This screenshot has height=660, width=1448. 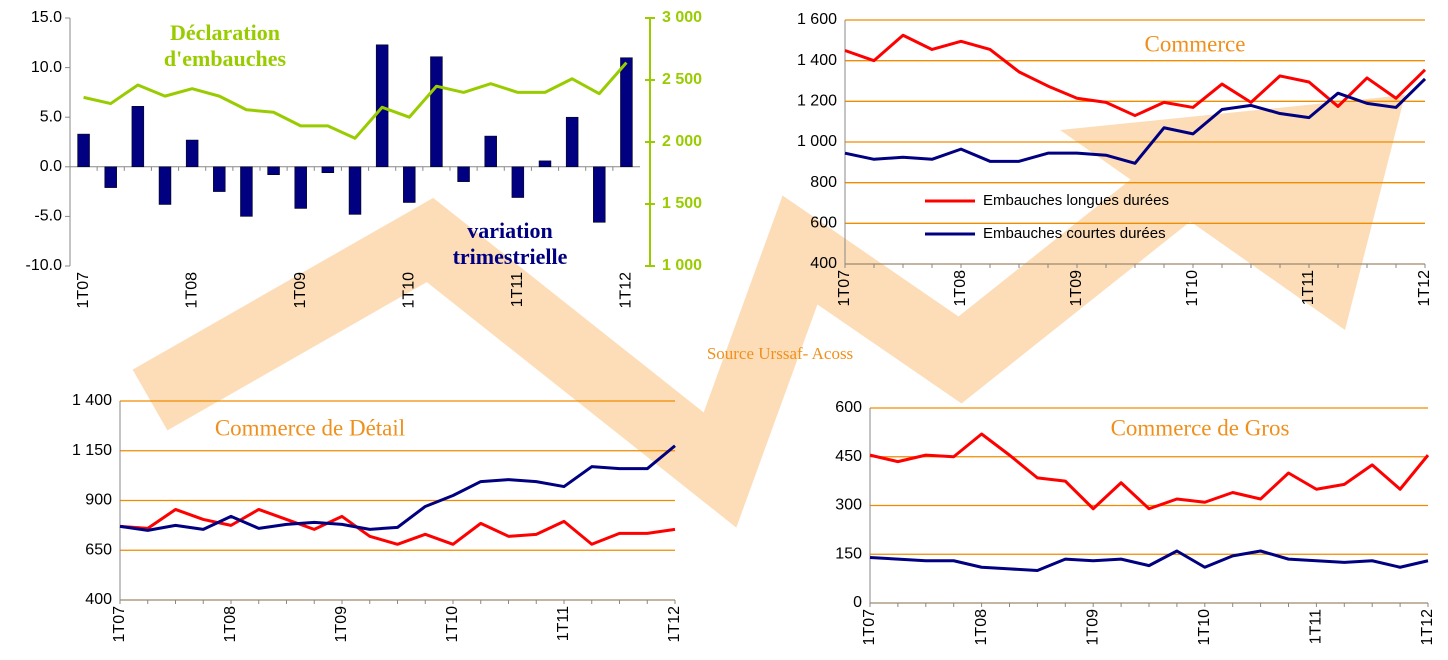 I want to click on y2-tick-label: 2 500, so click(x=682, y=79).